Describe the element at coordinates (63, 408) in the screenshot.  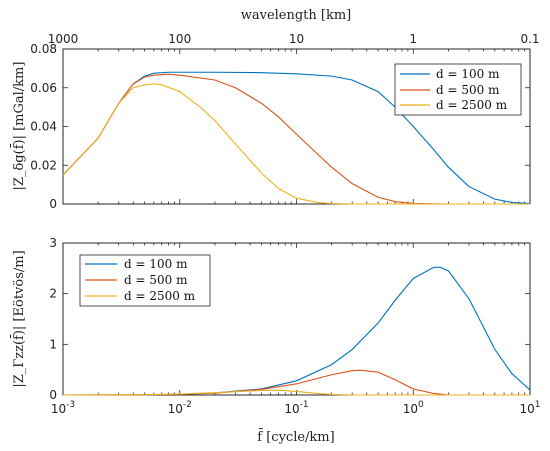
I see `bottom-x-tick-label: 10⁻³` at that location.